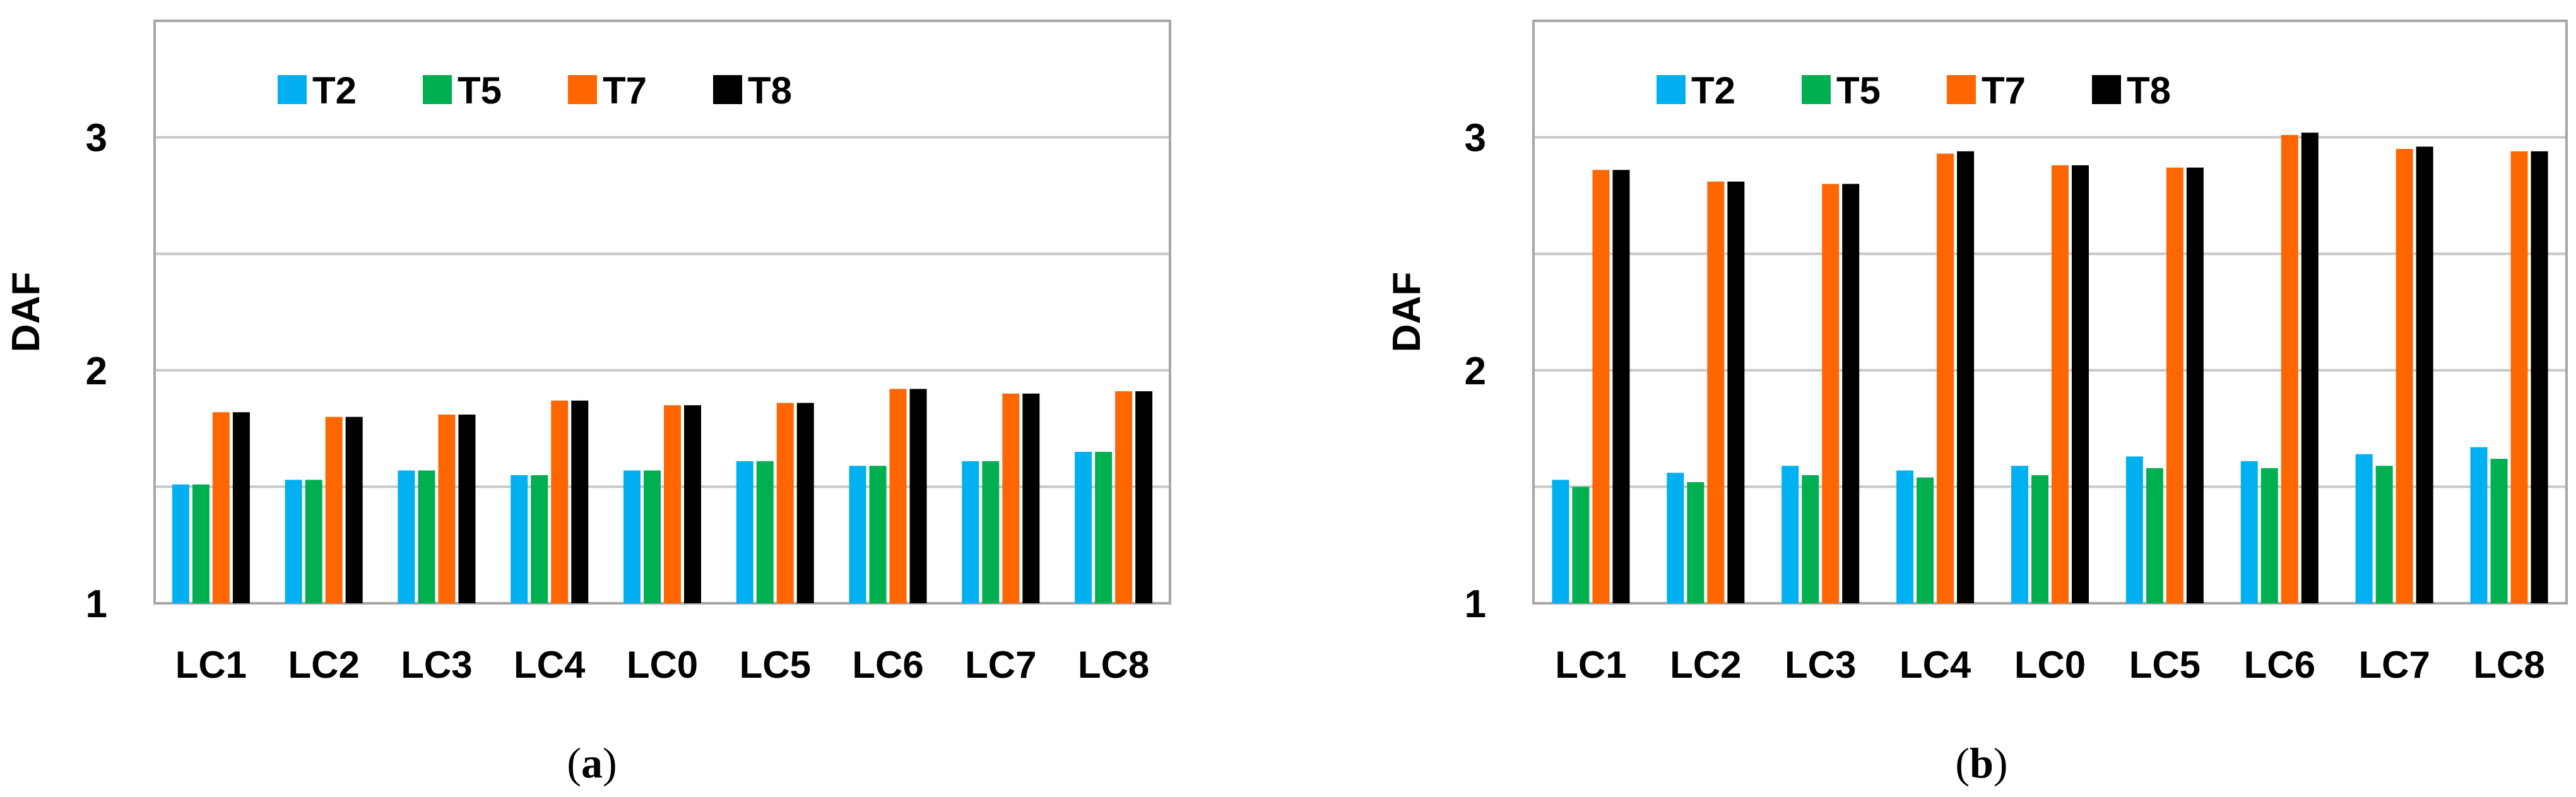 This screenshot has width=2576, height=797. I want to click on legend-label-t7: T7, so click(625, 90).